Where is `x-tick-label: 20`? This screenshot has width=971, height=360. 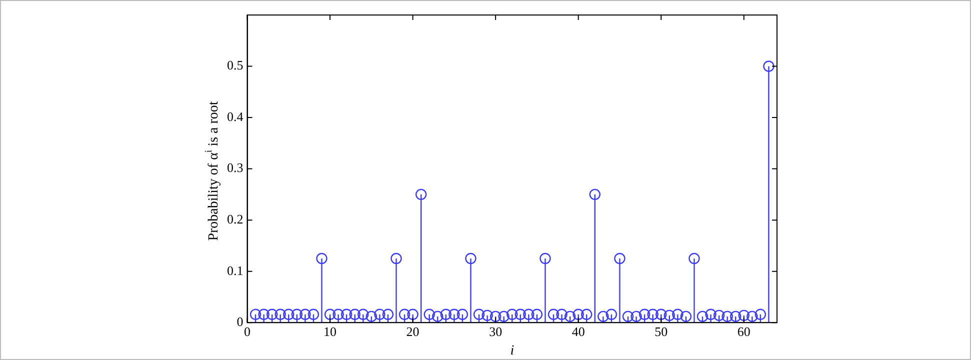 x-tick-label: 20 is located at coordinates (413, 331).